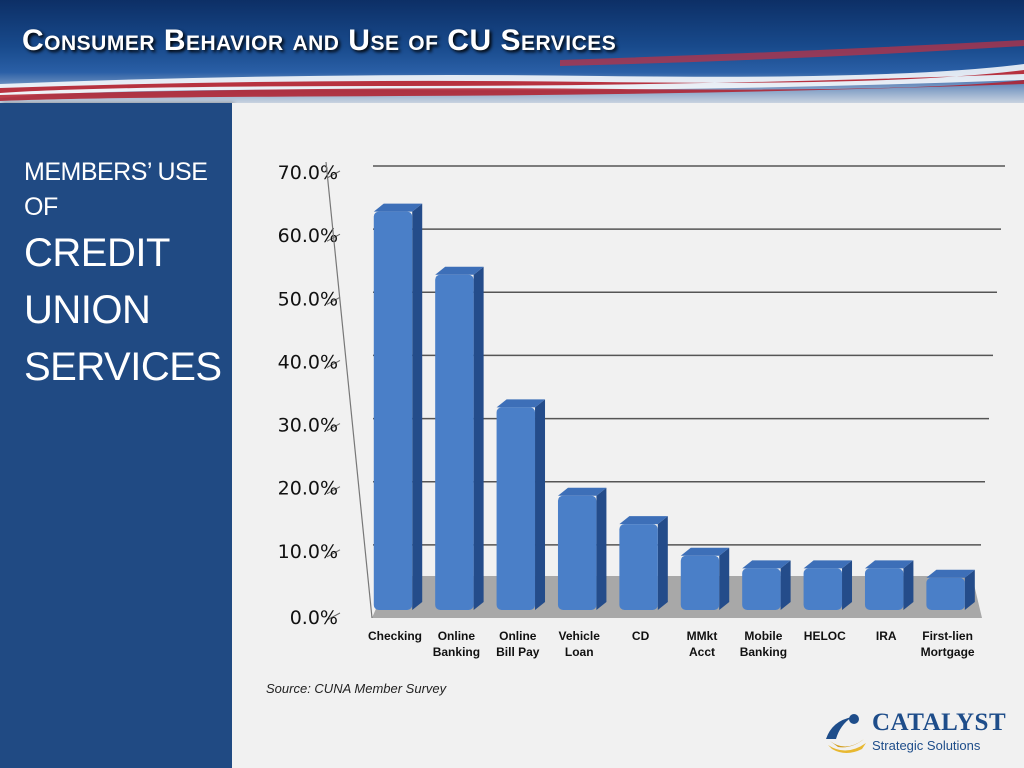 The height and width of the screenshot is (768, 1024). I want to click on x-axis-tick-label: CD, so click(641, 636).